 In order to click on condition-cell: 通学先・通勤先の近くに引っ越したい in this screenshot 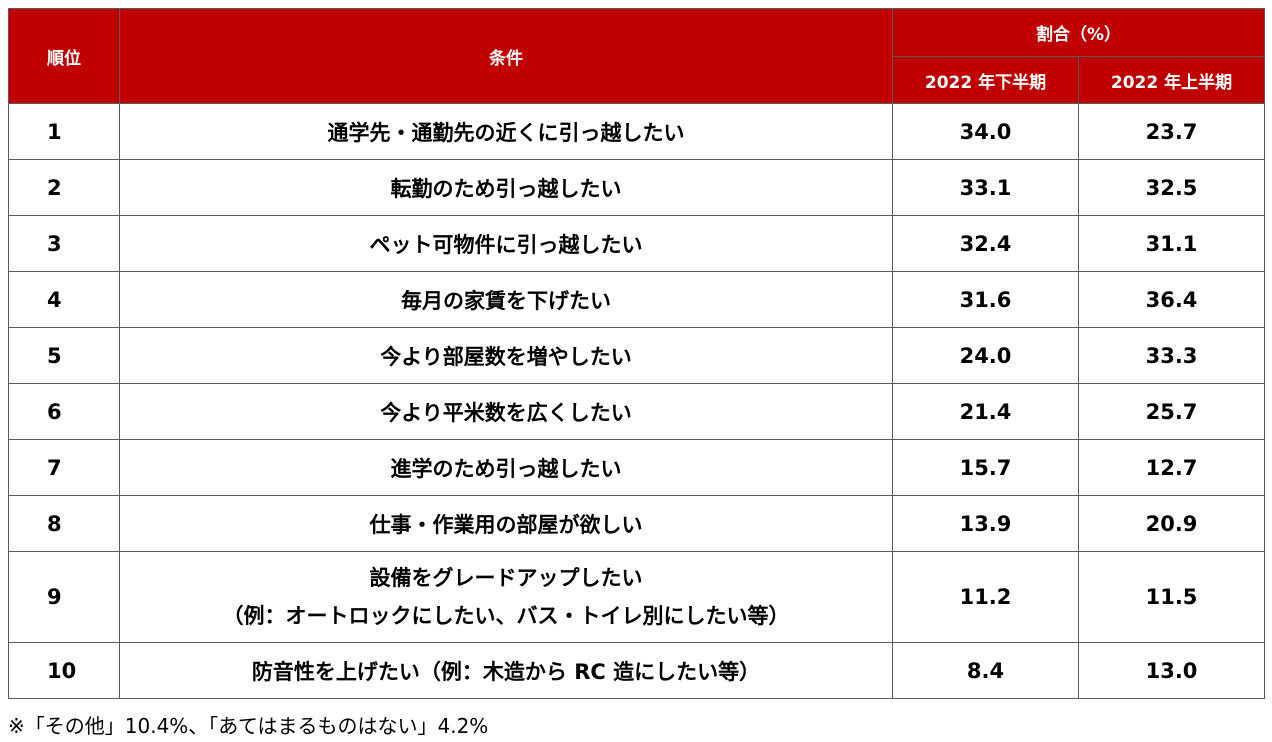, I will do `click(506, 131)`.